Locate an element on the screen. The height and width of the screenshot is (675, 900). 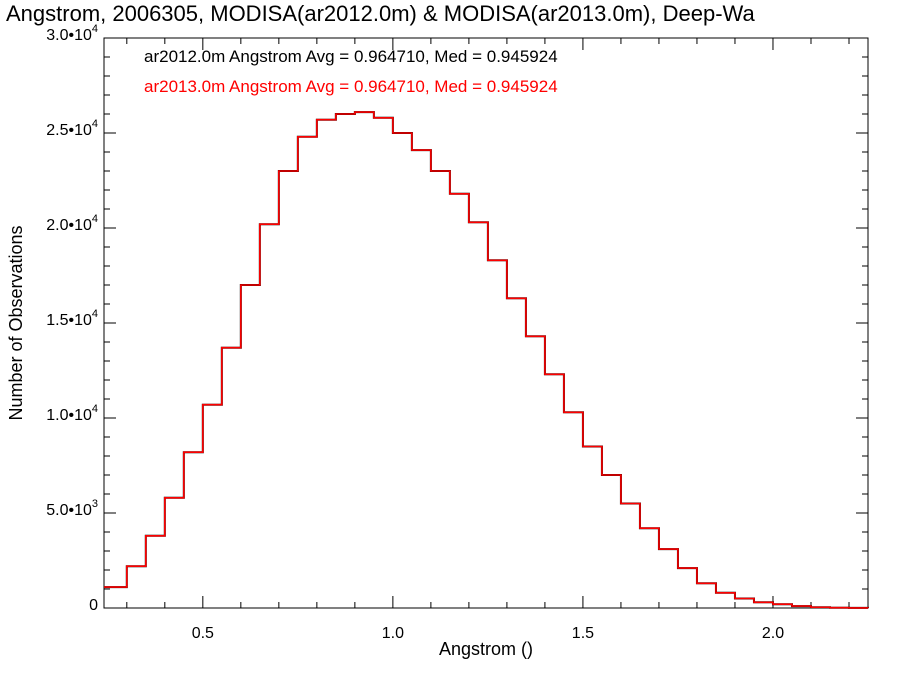
y-tick-label: 1.5•104 is located at coordinates (72, 318).